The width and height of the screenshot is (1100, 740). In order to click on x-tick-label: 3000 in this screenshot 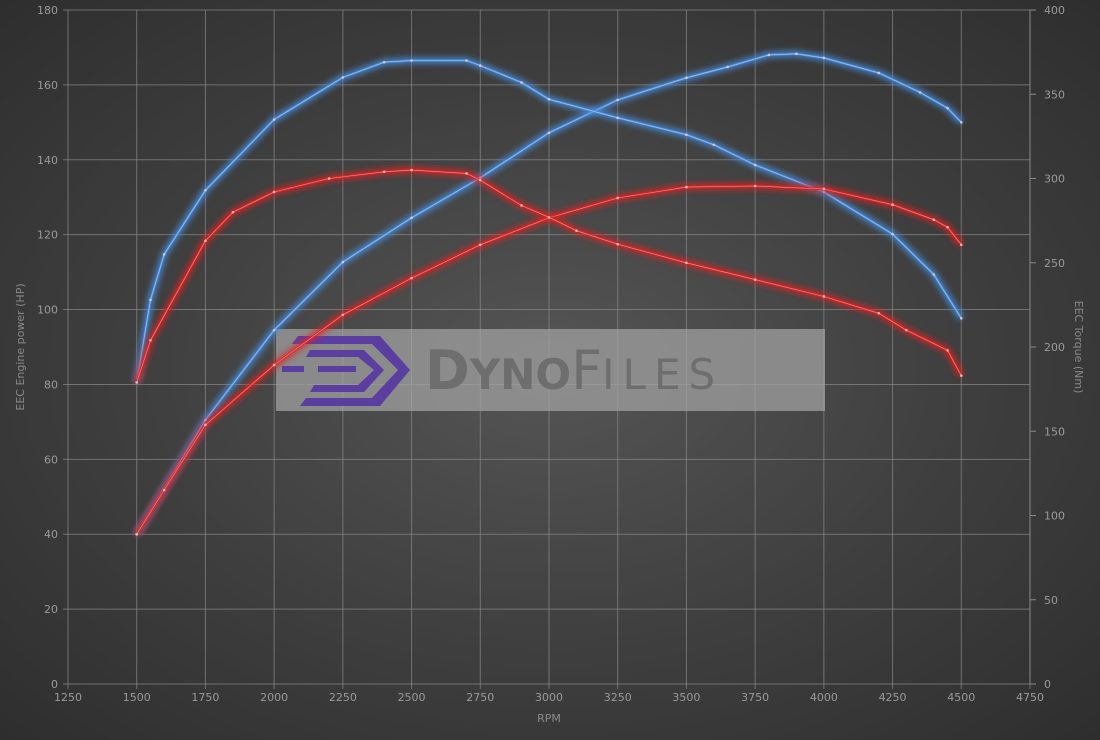, I will do `click(549, 697)`.